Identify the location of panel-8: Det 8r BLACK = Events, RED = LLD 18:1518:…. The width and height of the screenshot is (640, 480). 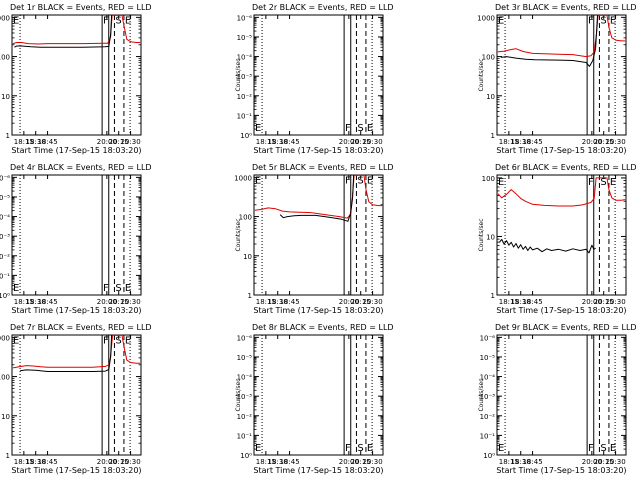
(314, 399).